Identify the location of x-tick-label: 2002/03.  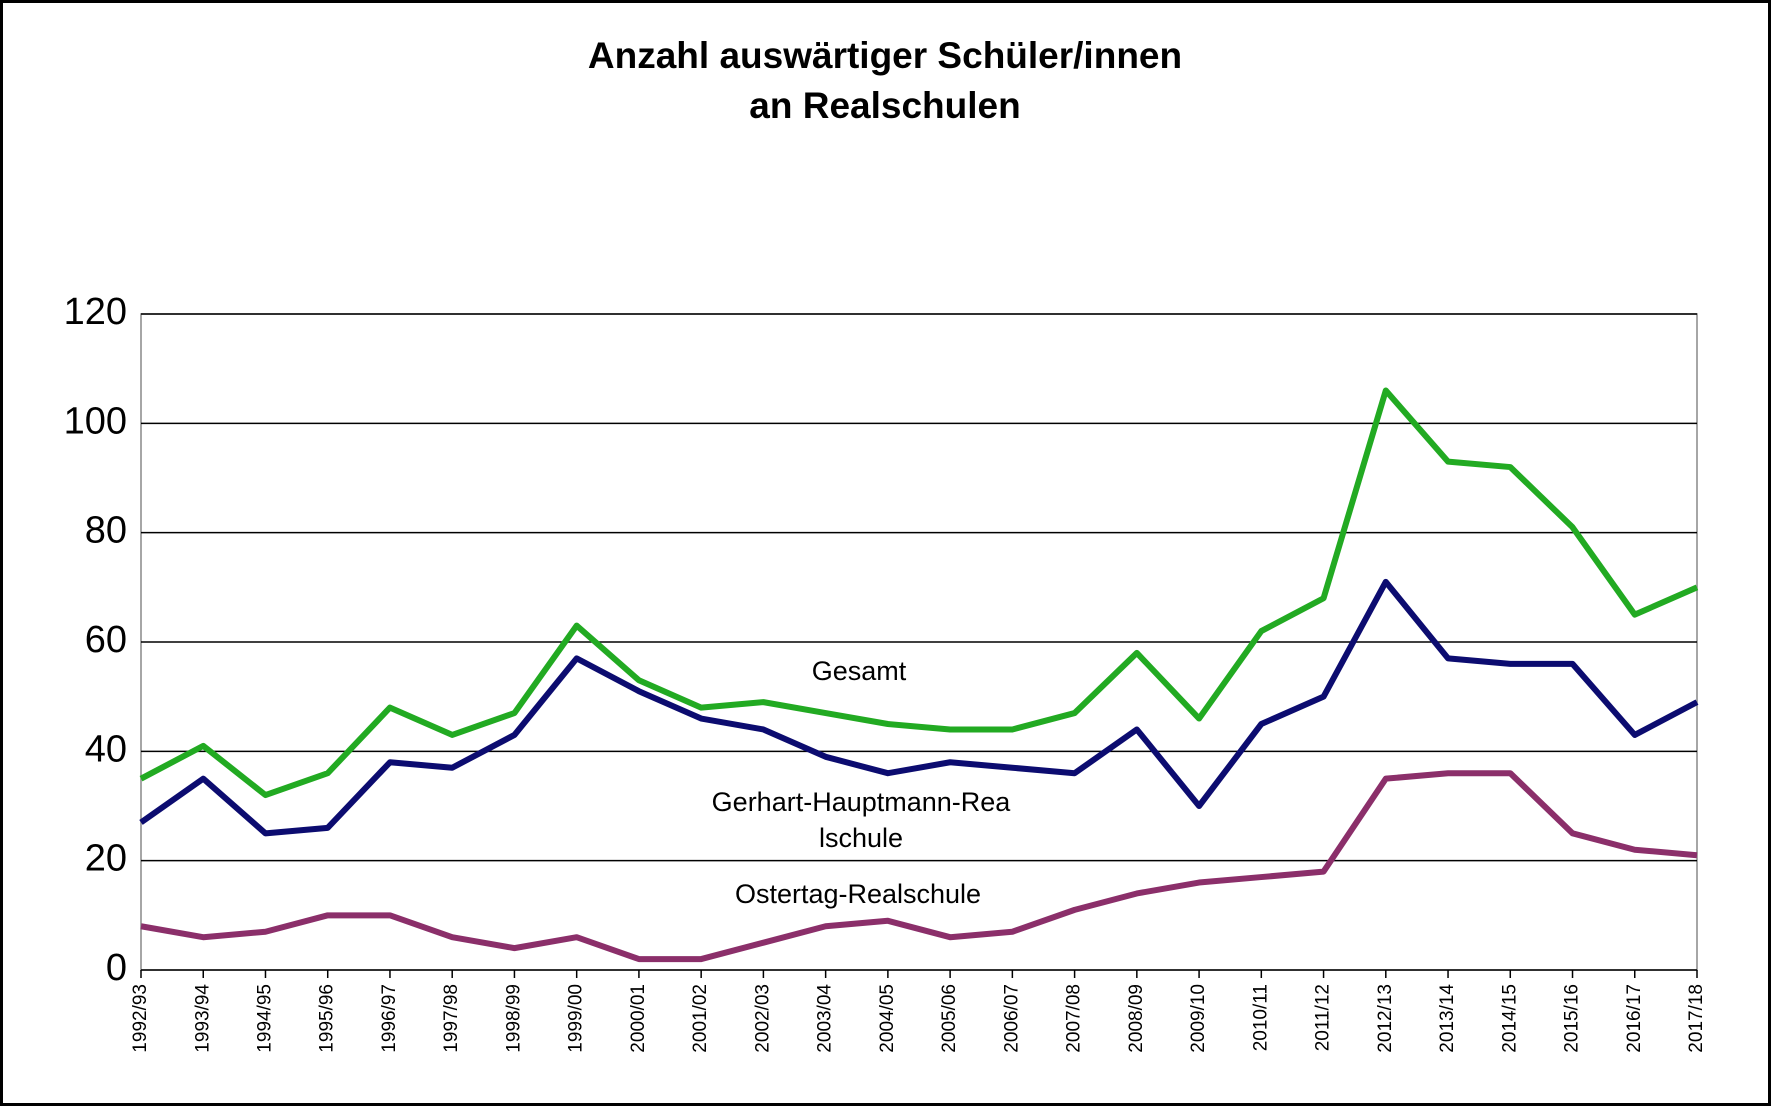
(762, 1018).